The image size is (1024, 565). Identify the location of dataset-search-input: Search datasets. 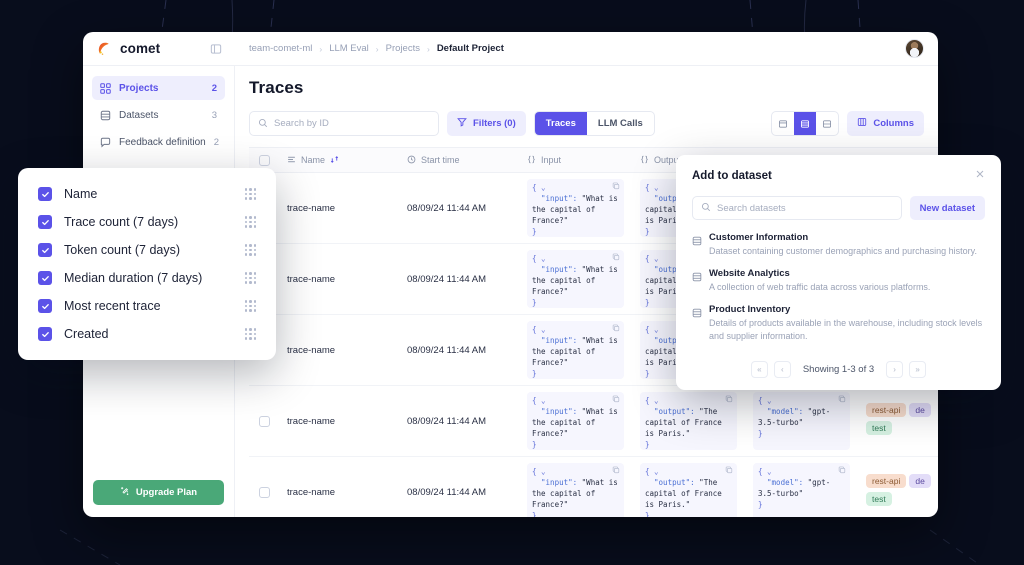
(797, 208).